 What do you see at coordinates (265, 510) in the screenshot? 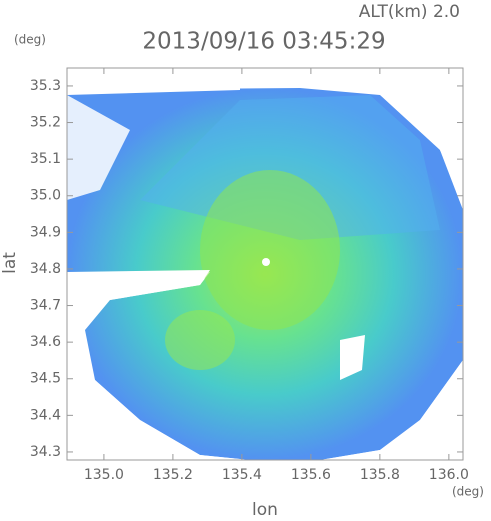
I see `x-axis-label: lon` at bounding box center [265, 510].